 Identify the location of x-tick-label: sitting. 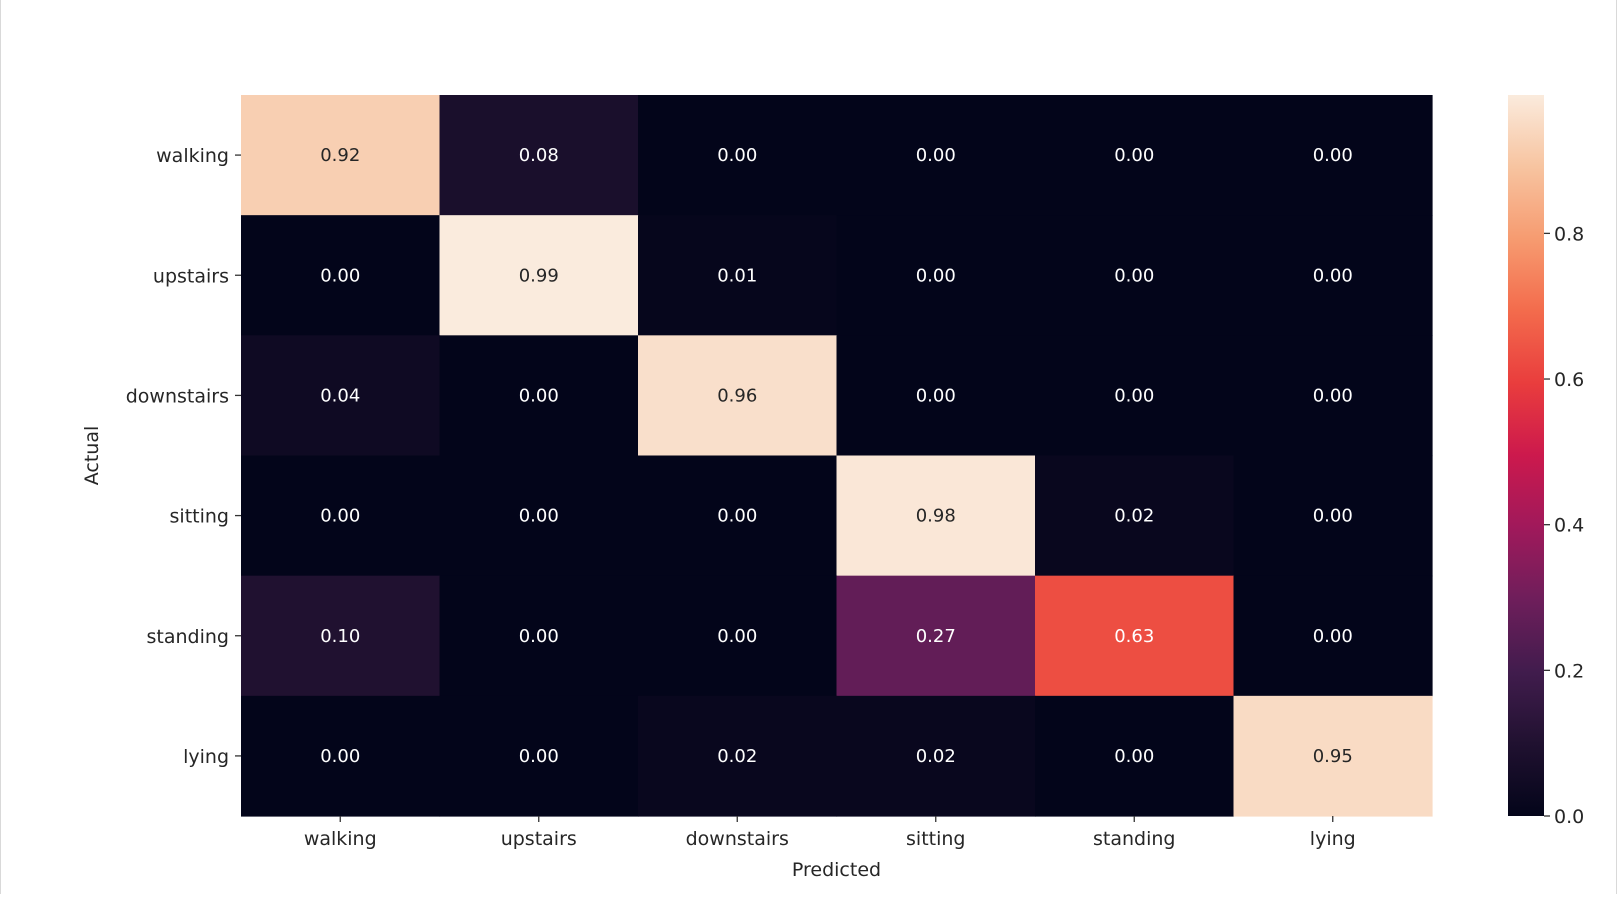
(935, 839).